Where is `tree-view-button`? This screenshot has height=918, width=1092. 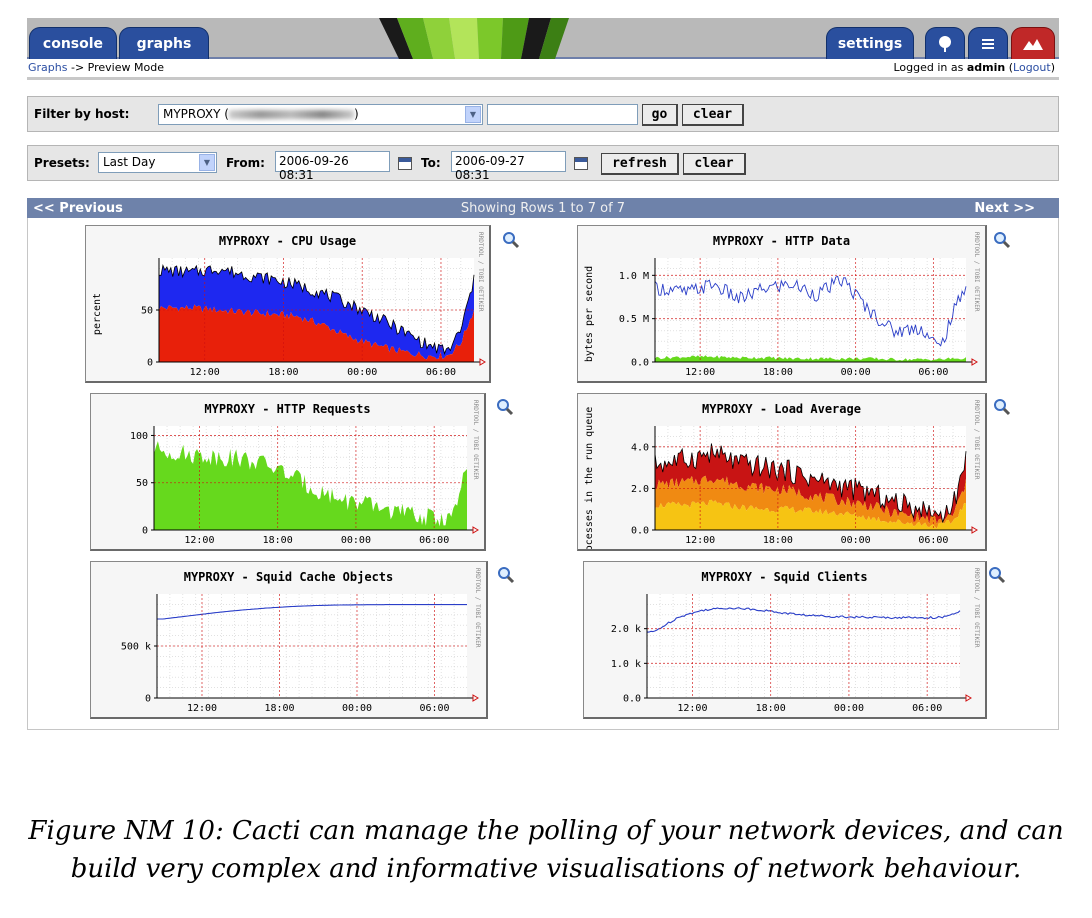
tree-view-button is located at coordinates (945, 43).